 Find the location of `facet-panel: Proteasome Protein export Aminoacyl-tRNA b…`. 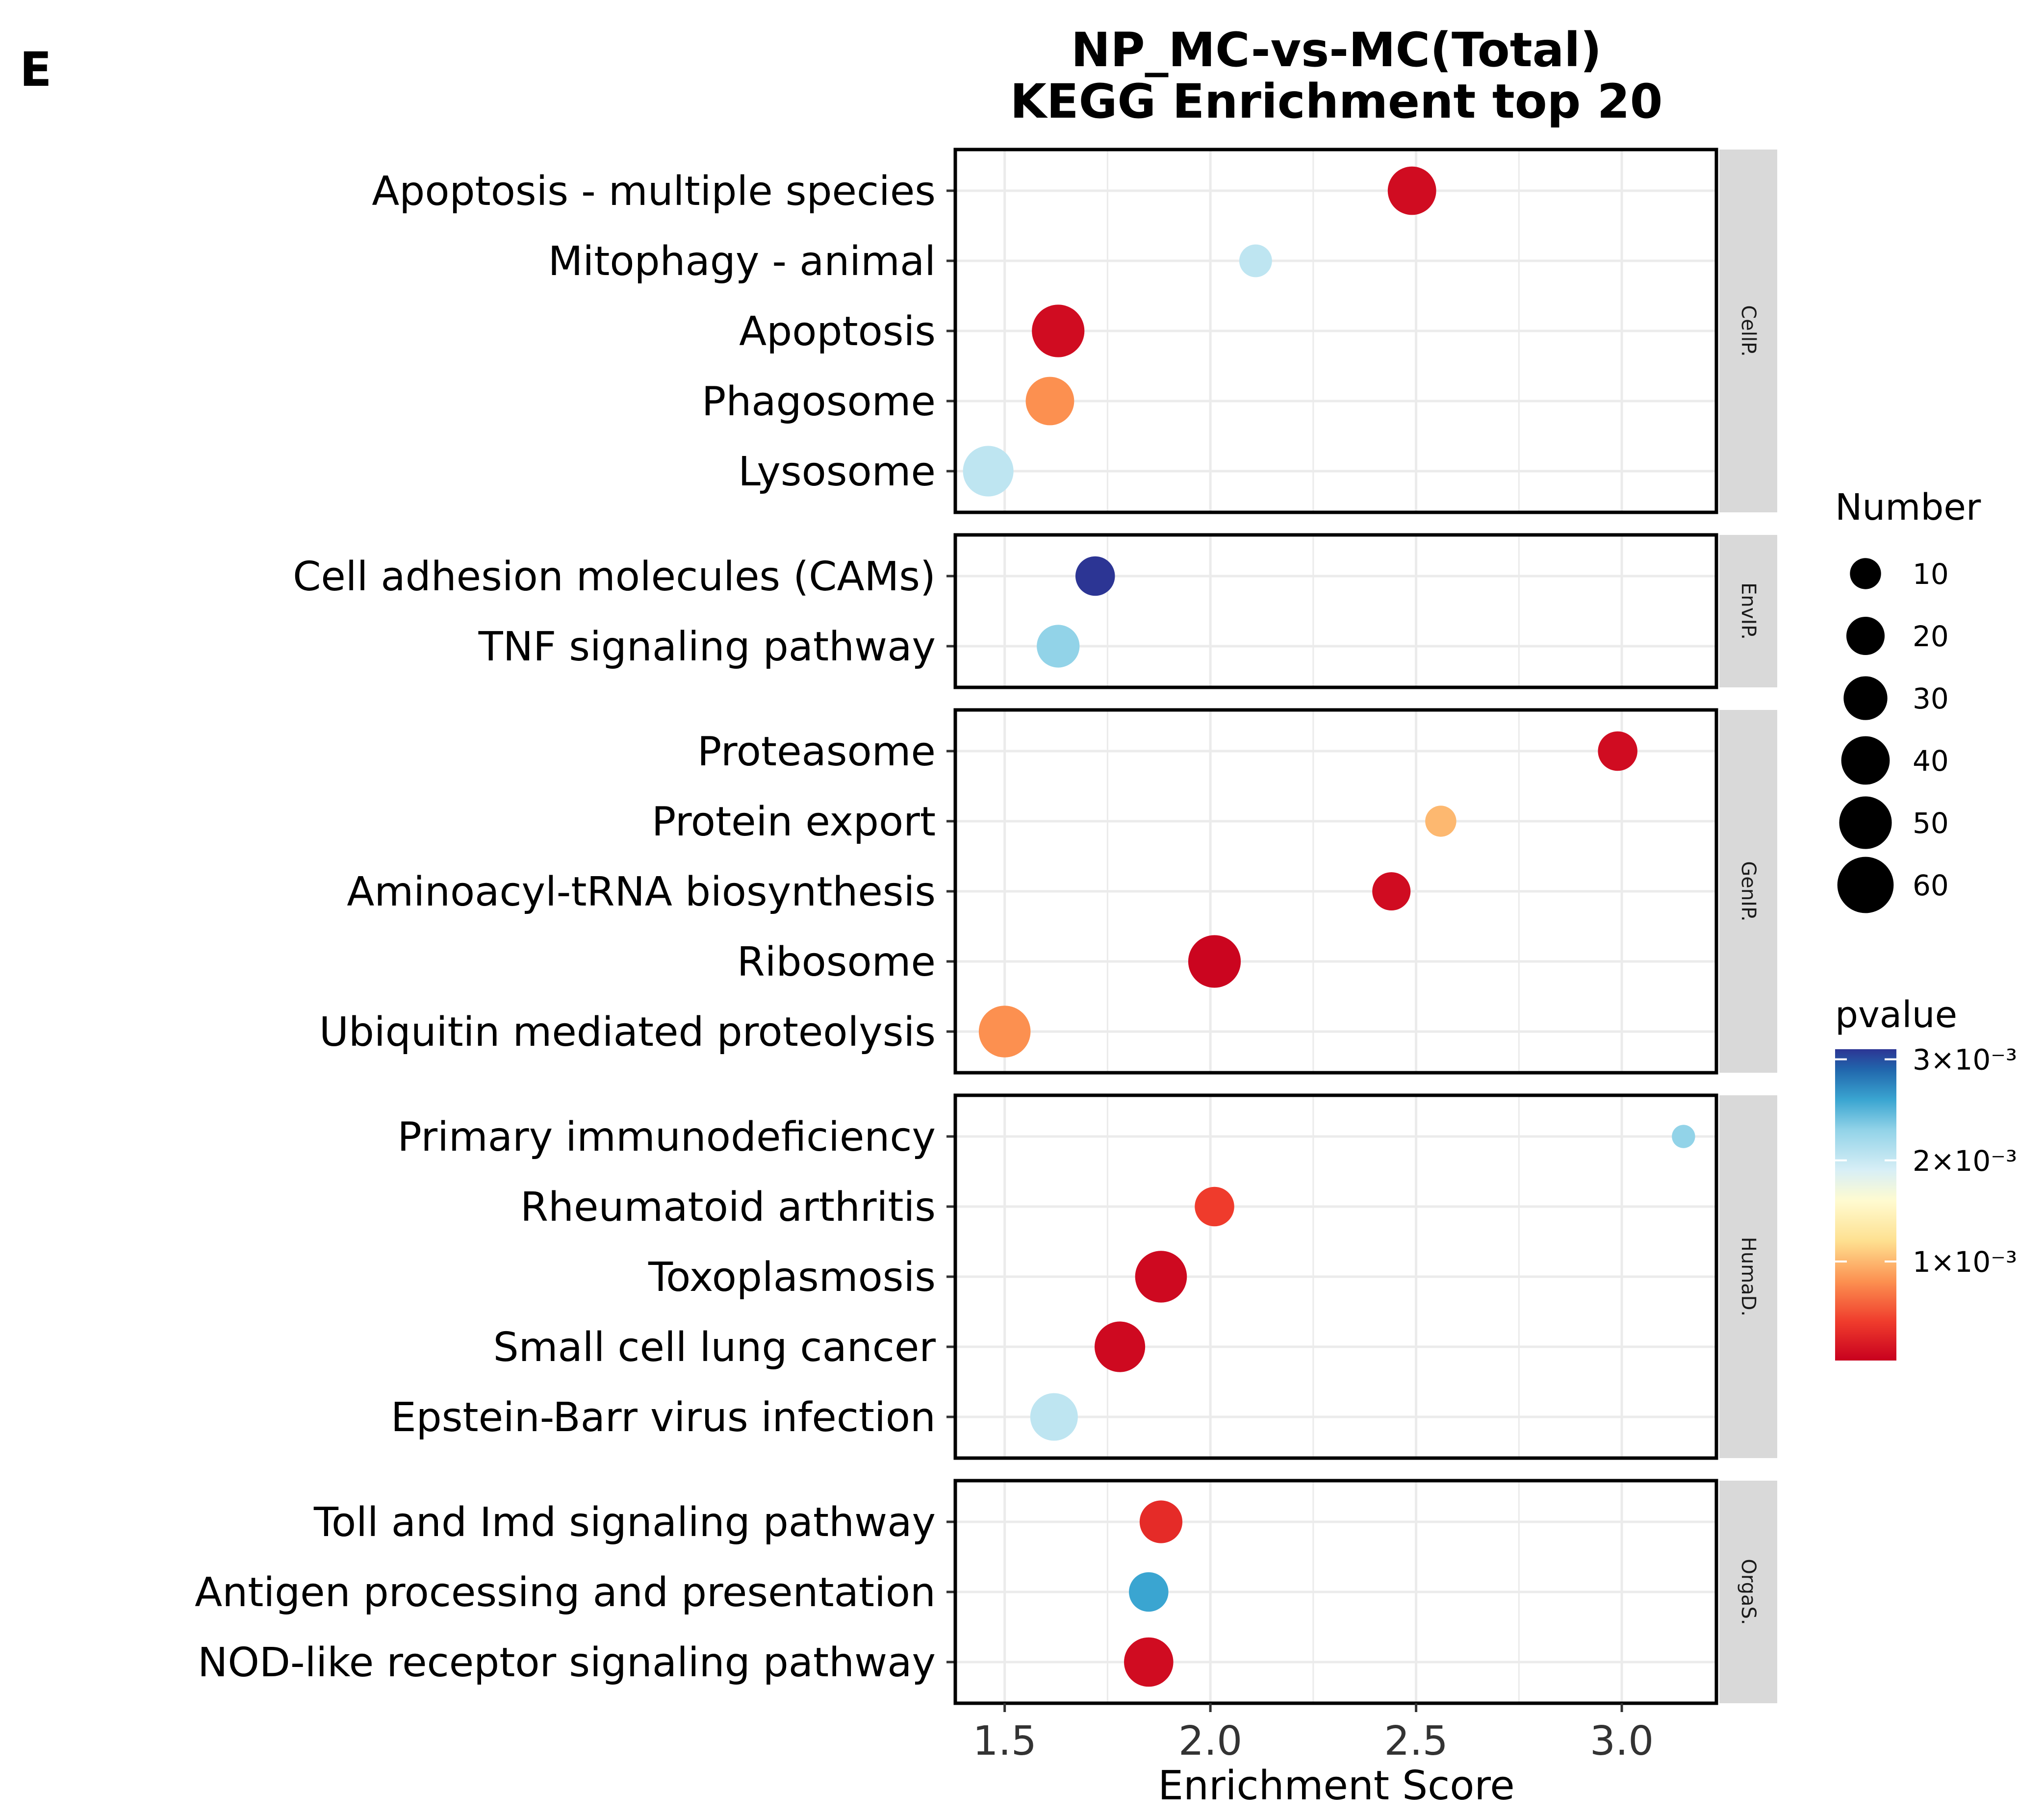

facet-panel: Proteasome Protein export Aminoacyl-tRNA b… is located at coordinates (1048, 891).